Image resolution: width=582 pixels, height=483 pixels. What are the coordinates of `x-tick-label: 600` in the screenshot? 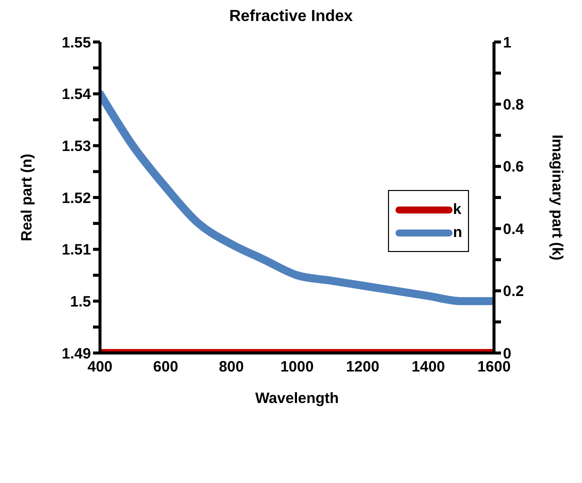 It's located at (165, 367).